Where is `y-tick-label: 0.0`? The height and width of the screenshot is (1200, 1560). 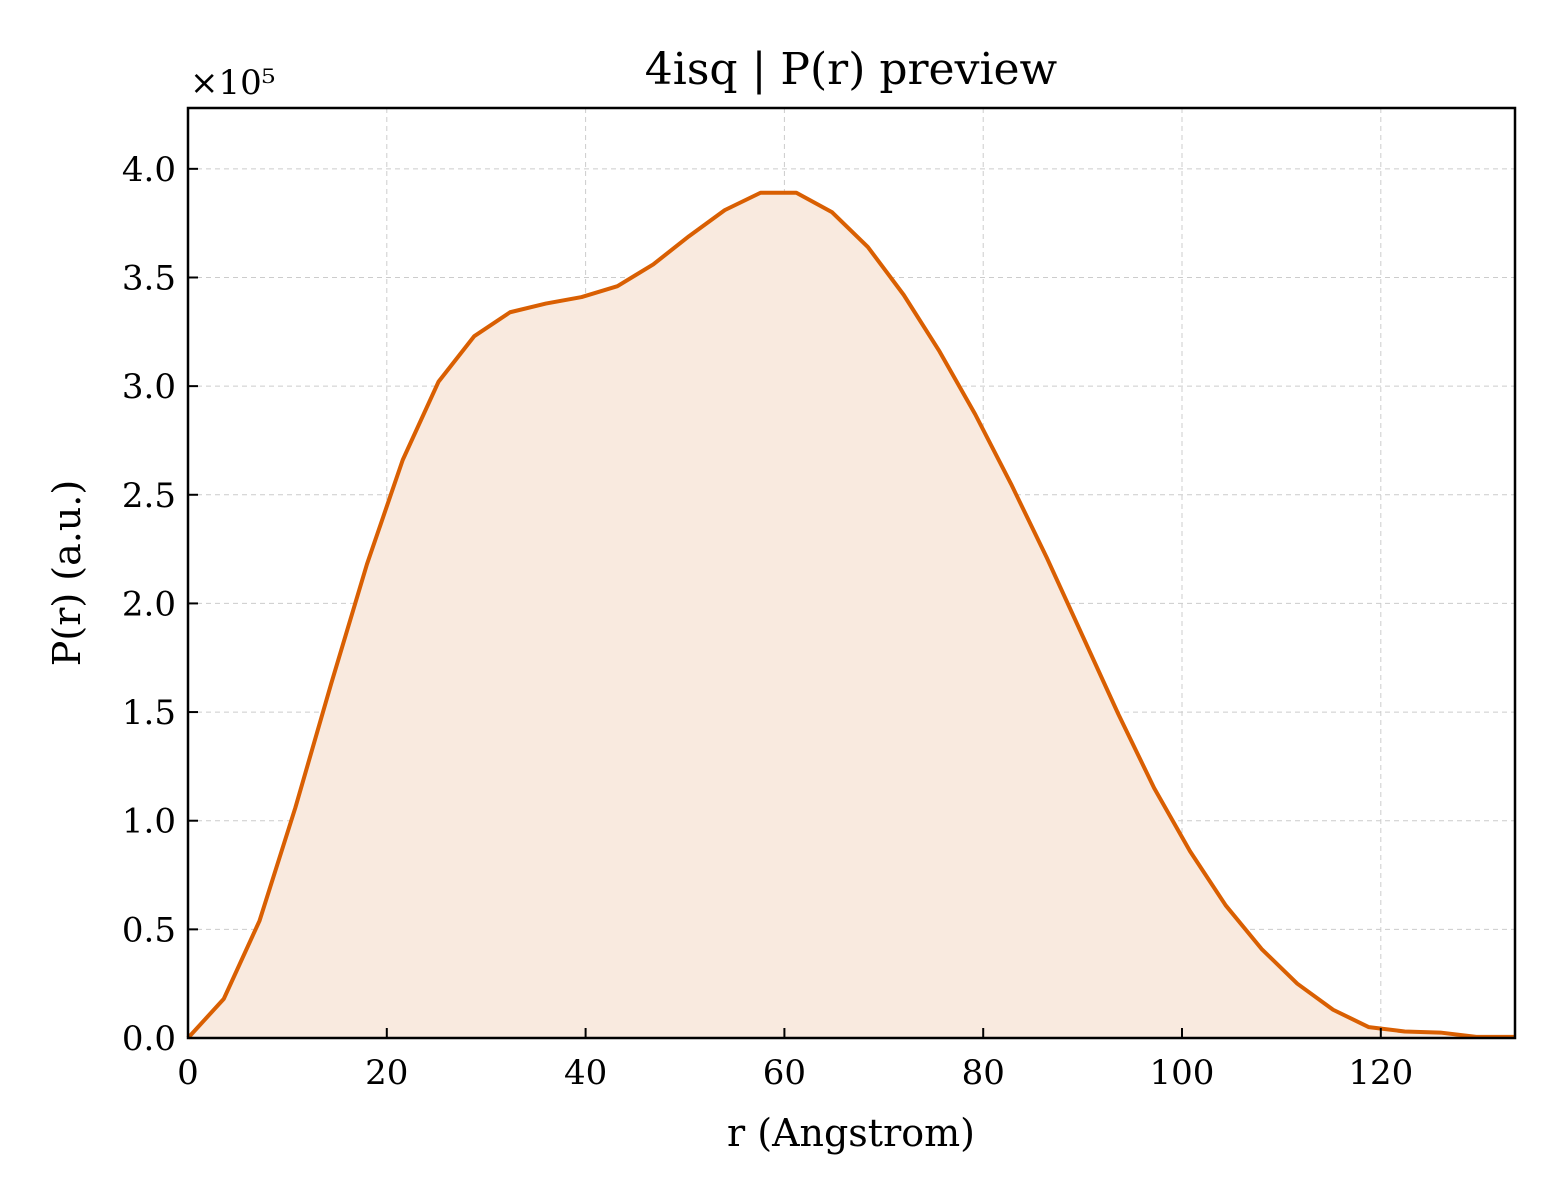
y-tick-label: 0.0 is located at coordinates (149, 1039).